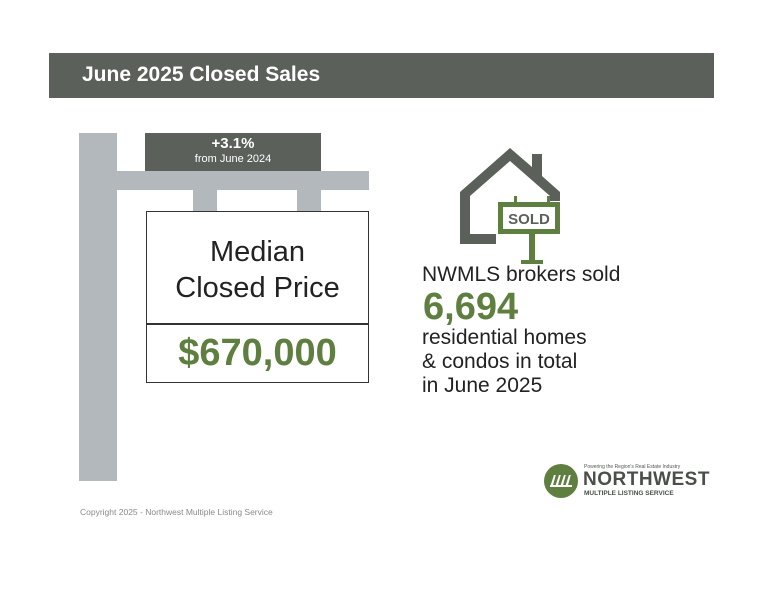  Describe the element at coordinates (257, 252) in the screenshot. I see `median-price-label-line1: Median` at that location.